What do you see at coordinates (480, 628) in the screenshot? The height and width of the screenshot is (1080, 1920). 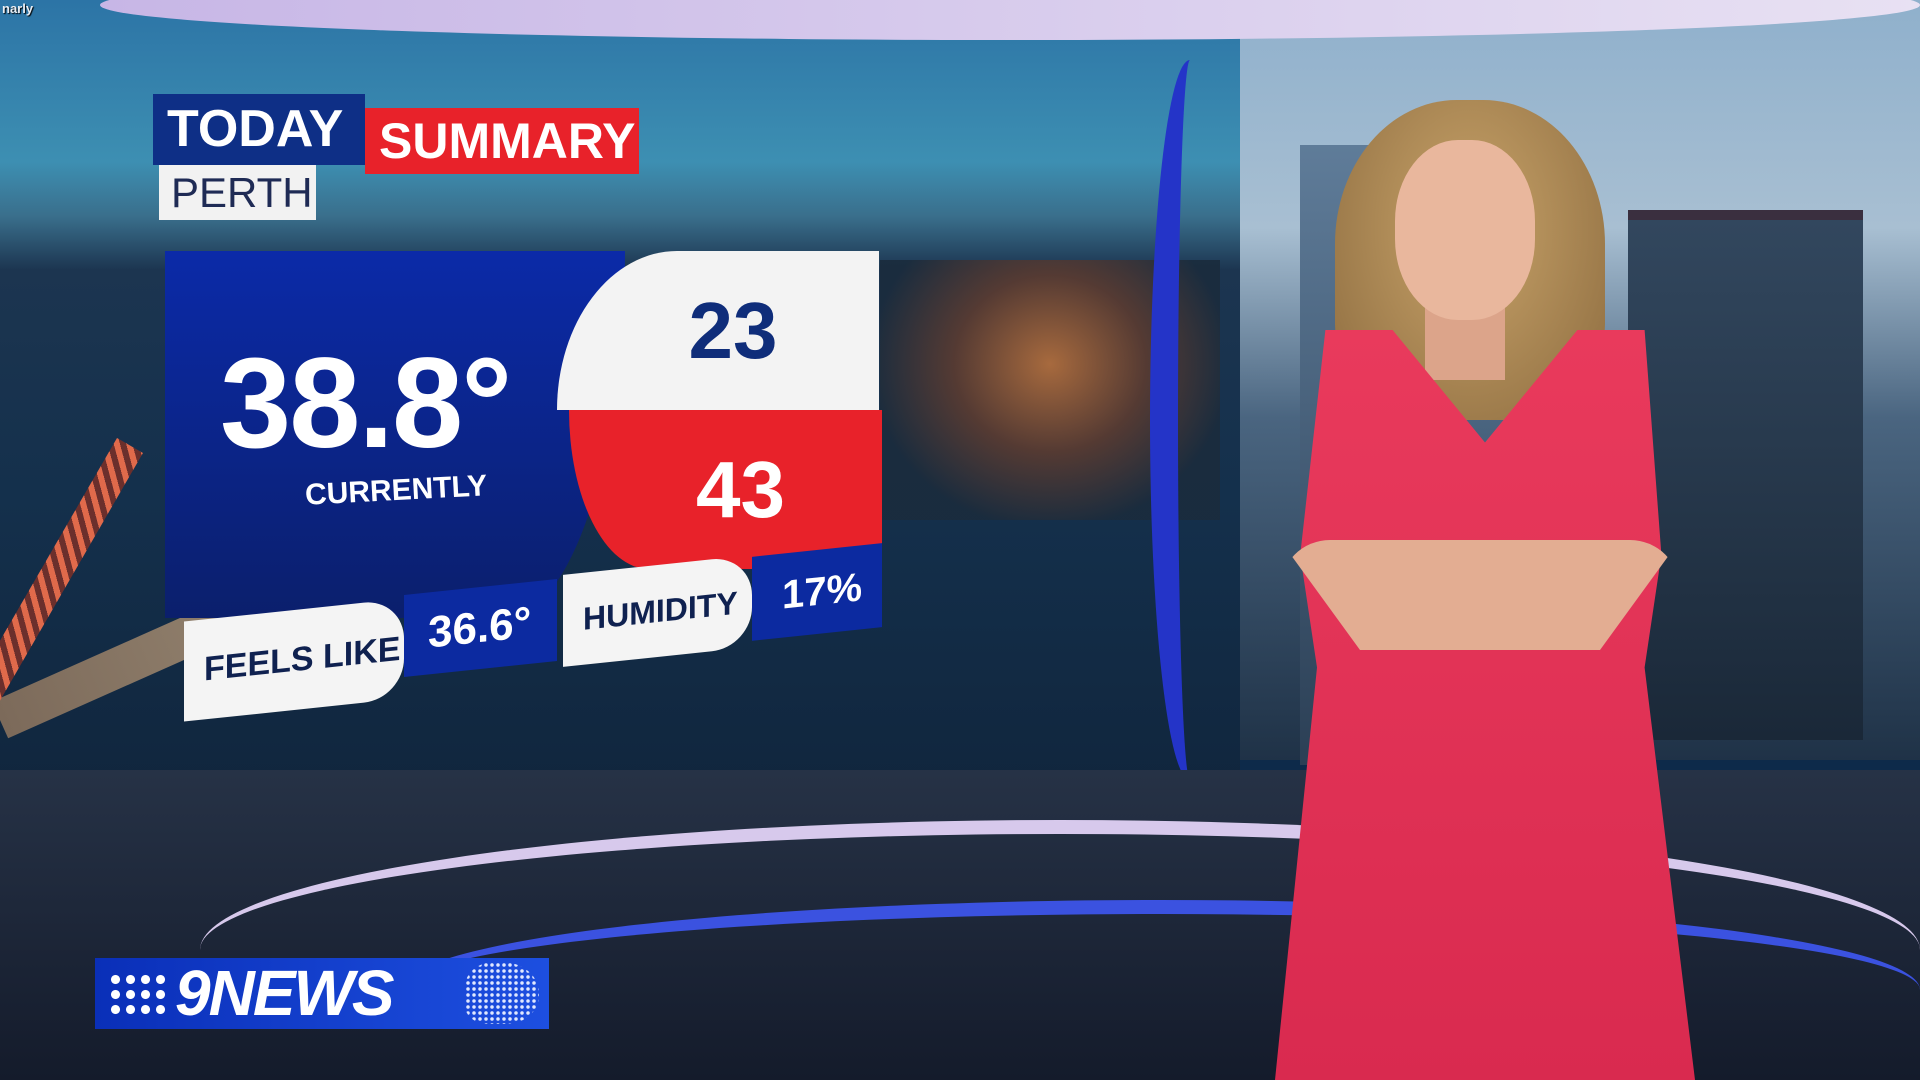 I see `feels-like-value: 36.6°` at bounding box center [480, 628].